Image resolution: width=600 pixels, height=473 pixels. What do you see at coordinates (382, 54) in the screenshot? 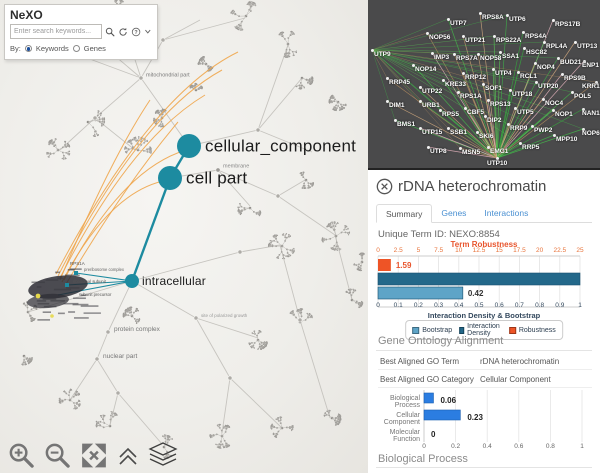
I see `network-node-label: UTP9` at bounding box center [382, 54].